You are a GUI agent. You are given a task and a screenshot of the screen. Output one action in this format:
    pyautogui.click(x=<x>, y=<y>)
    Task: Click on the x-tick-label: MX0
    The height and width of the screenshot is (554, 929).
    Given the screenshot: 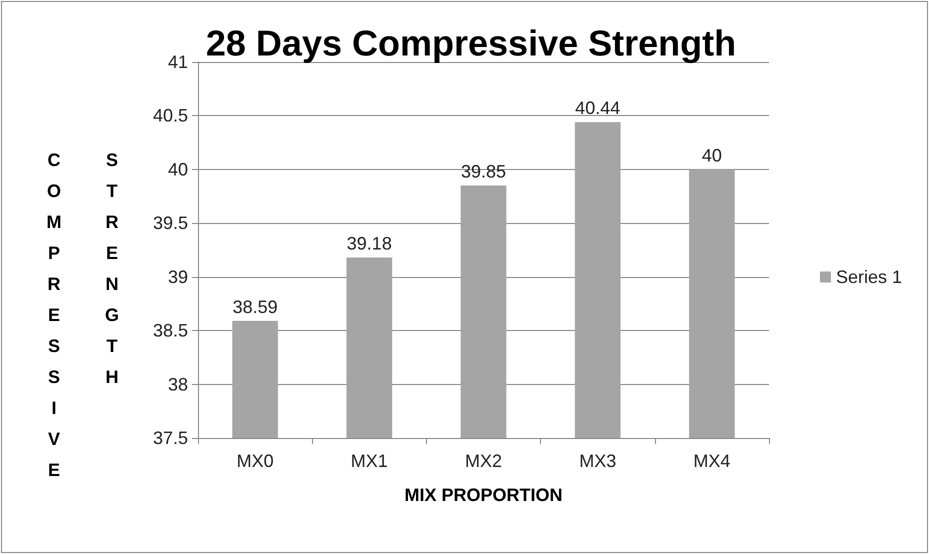 What is the action you would take?
    pyautogui.click(x=255, y=461)
    